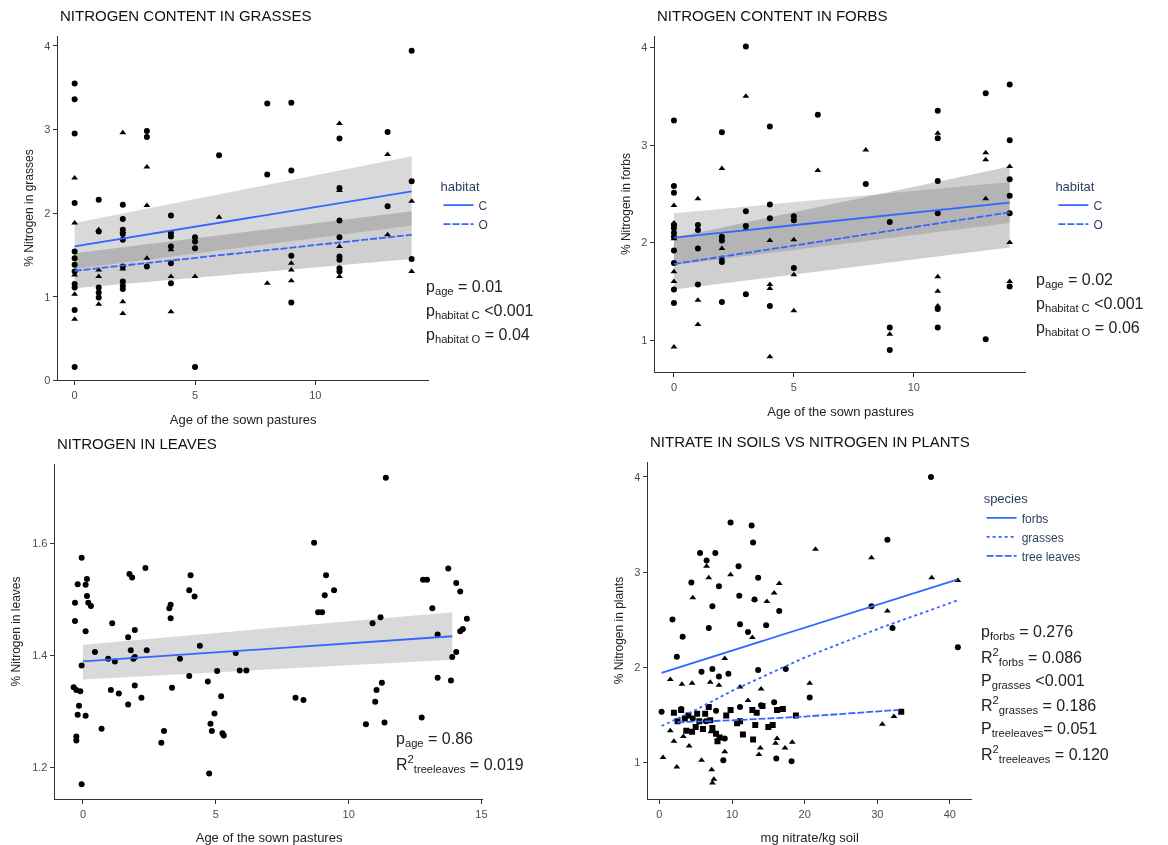 This screenshot has width=1168, height=845. I want to click on x-tick-label: 40, so click(949, 813).